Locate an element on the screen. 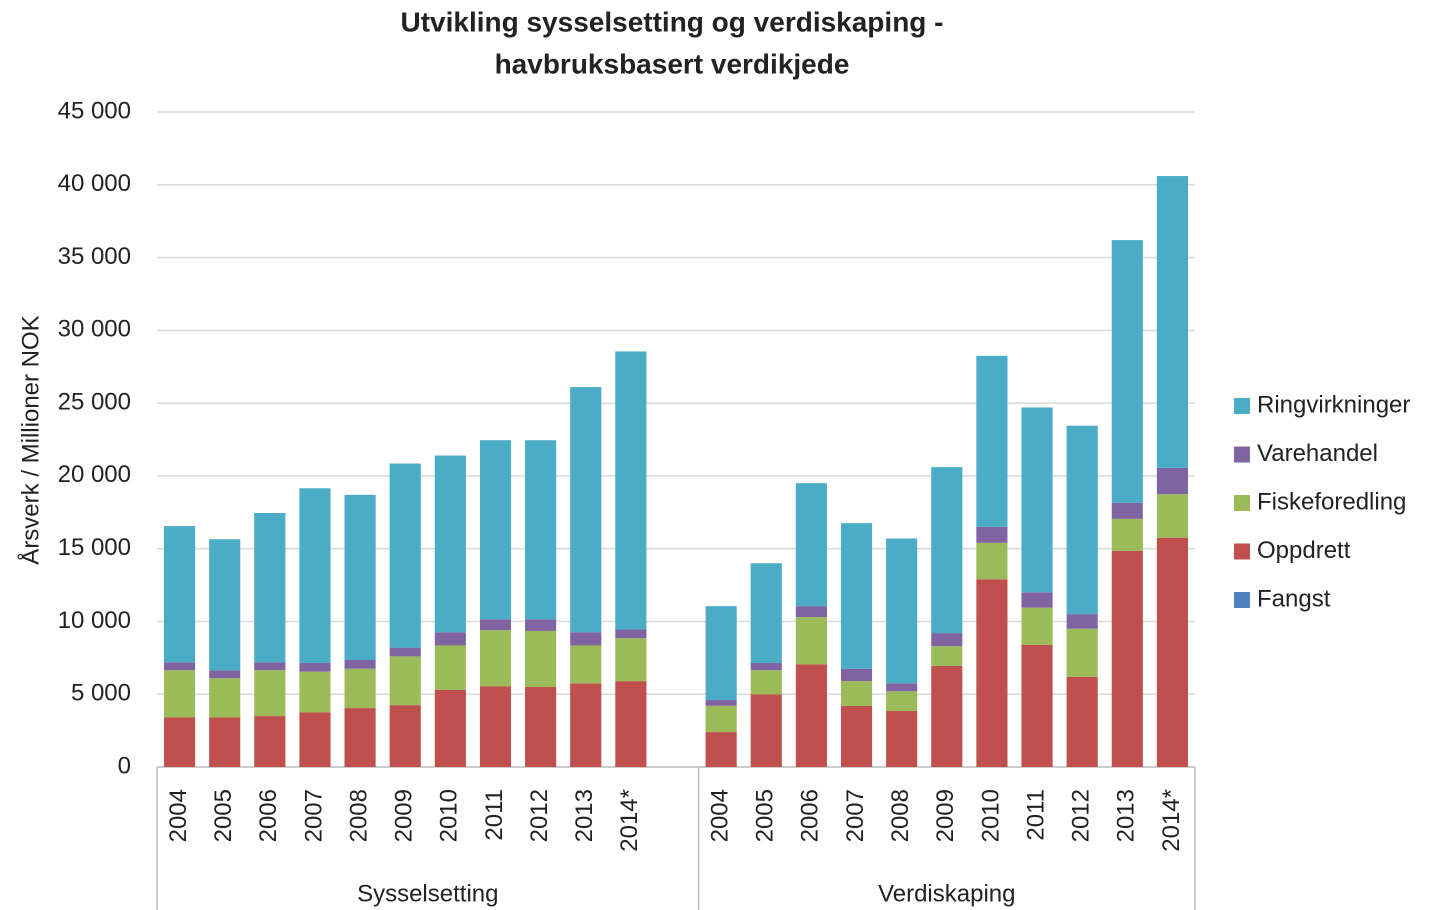 This screenshot has height=910, width=1439. legend-label: Ringvirkninger is located at coordinates (1333, 404).